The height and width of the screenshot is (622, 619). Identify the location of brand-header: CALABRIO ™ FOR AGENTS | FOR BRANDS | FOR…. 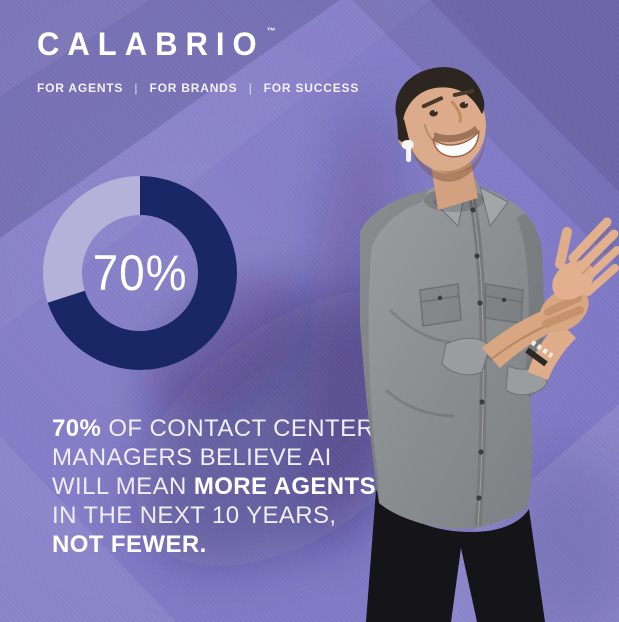
(198, 60).